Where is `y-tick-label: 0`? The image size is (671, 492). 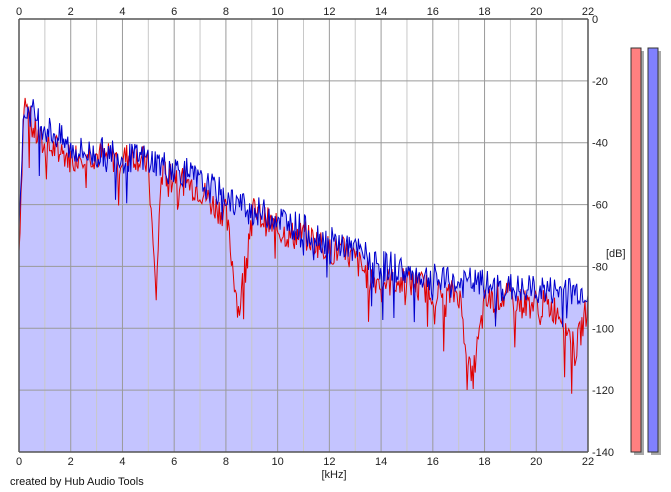 y-tick-label: 0 is located at coordinates (595, 20).